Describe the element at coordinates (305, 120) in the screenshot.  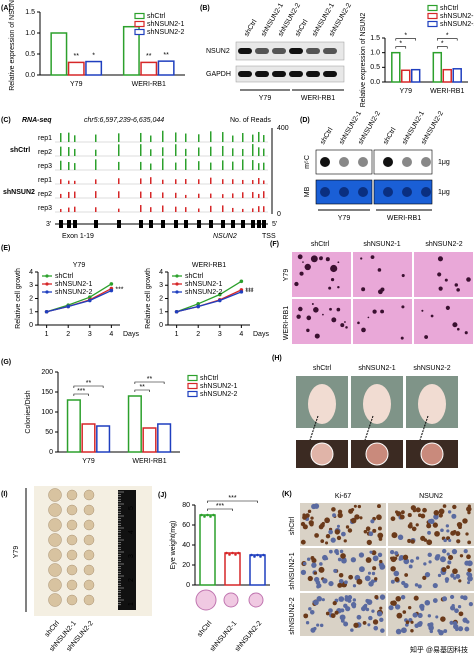
I see `panel-letter: (D)` at that location.